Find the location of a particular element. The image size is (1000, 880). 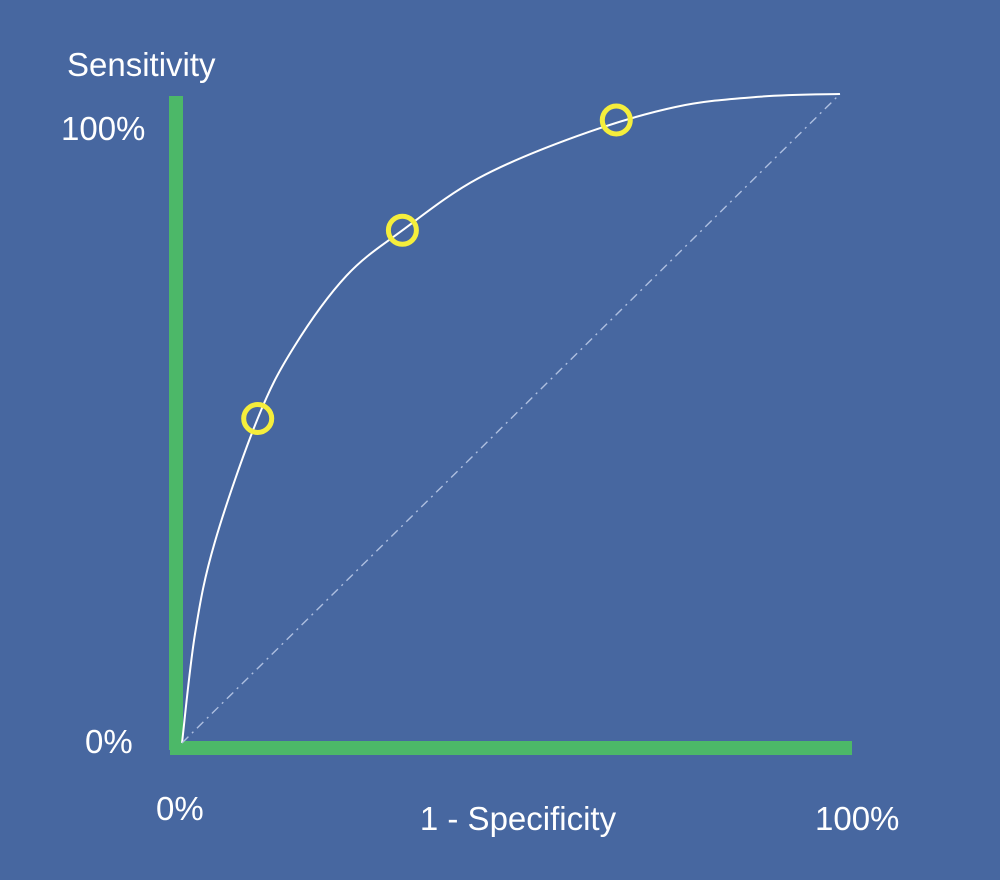

y-tick-label-bottom: 0% is located at coordinates (109, 741).